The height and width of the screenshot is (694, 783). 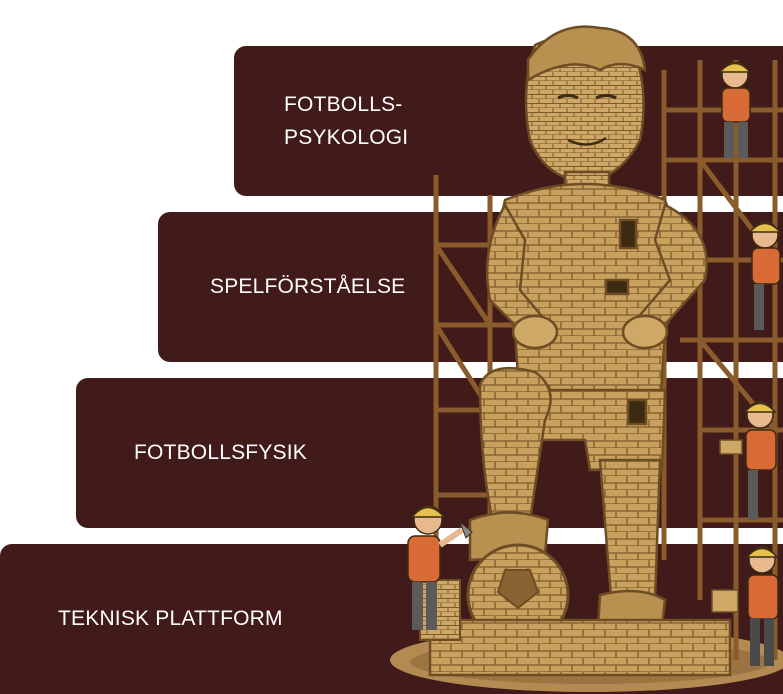 What do you see at coordinates (346, 121) in the screenshot?
I see `step-label-psychology: FOTBOLLS- PSYKOLOGI` at bounding box center [346, 121].